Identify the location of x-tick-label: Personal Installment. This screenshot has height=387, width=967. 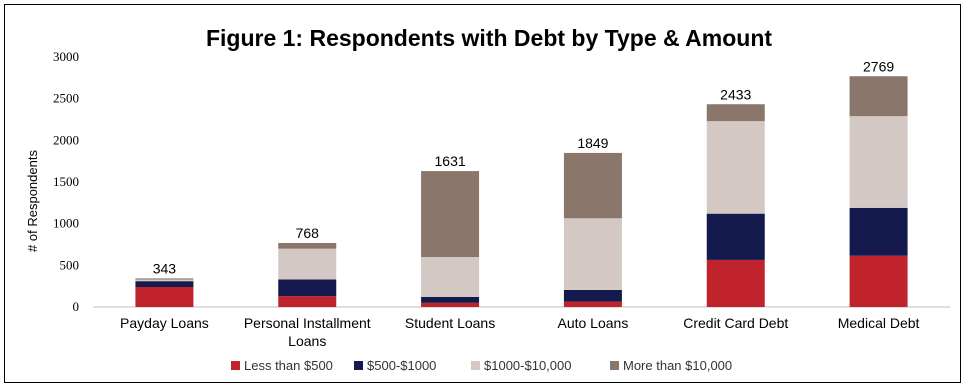
(307, 323).